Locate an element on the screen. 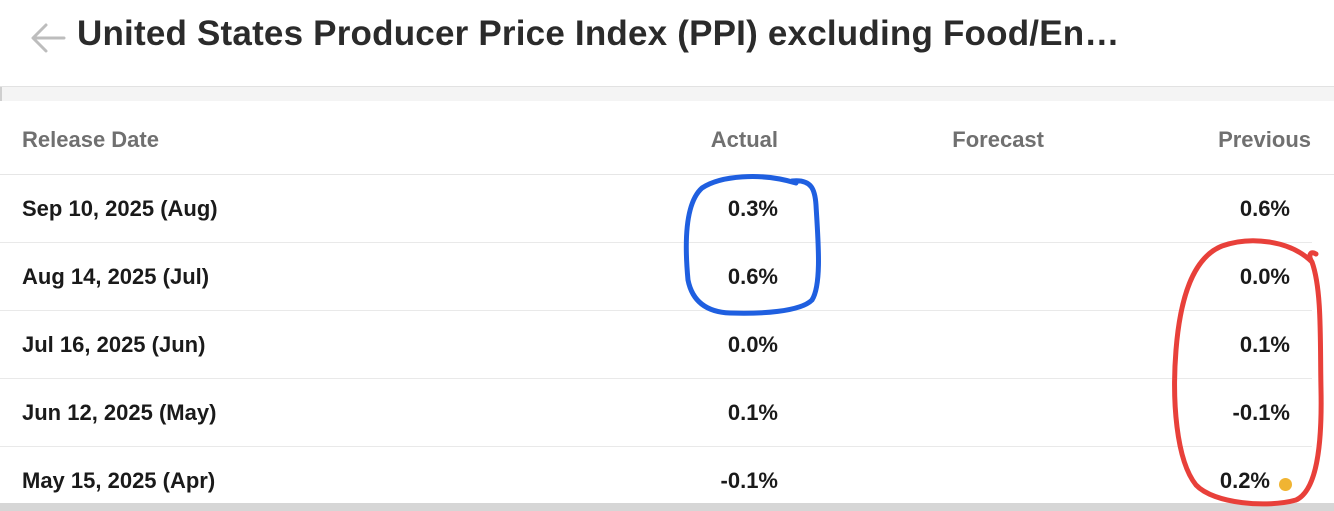 The height and width of the screenshot is (511, 1334). table-header: Release Date Actual Forecast Previous is located at coordinates (667, 138).